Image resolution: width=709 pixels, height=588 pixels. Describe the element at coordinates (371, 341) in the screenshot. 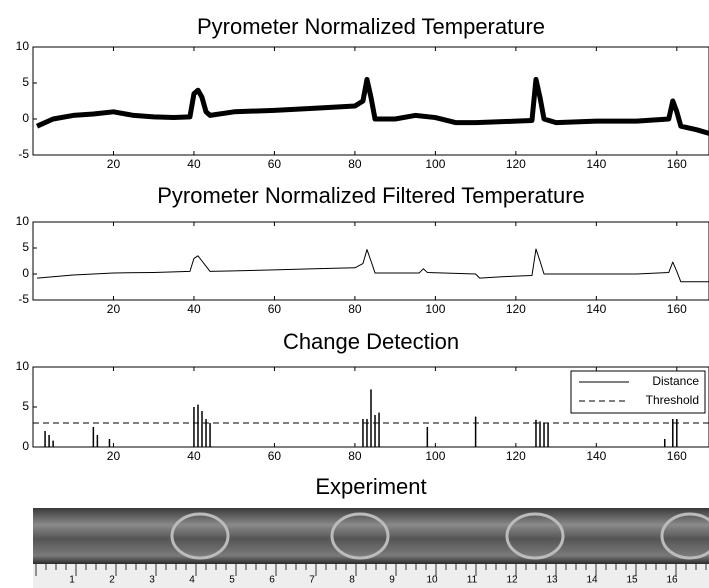

I see `chart-title: Change Detection` at that location.